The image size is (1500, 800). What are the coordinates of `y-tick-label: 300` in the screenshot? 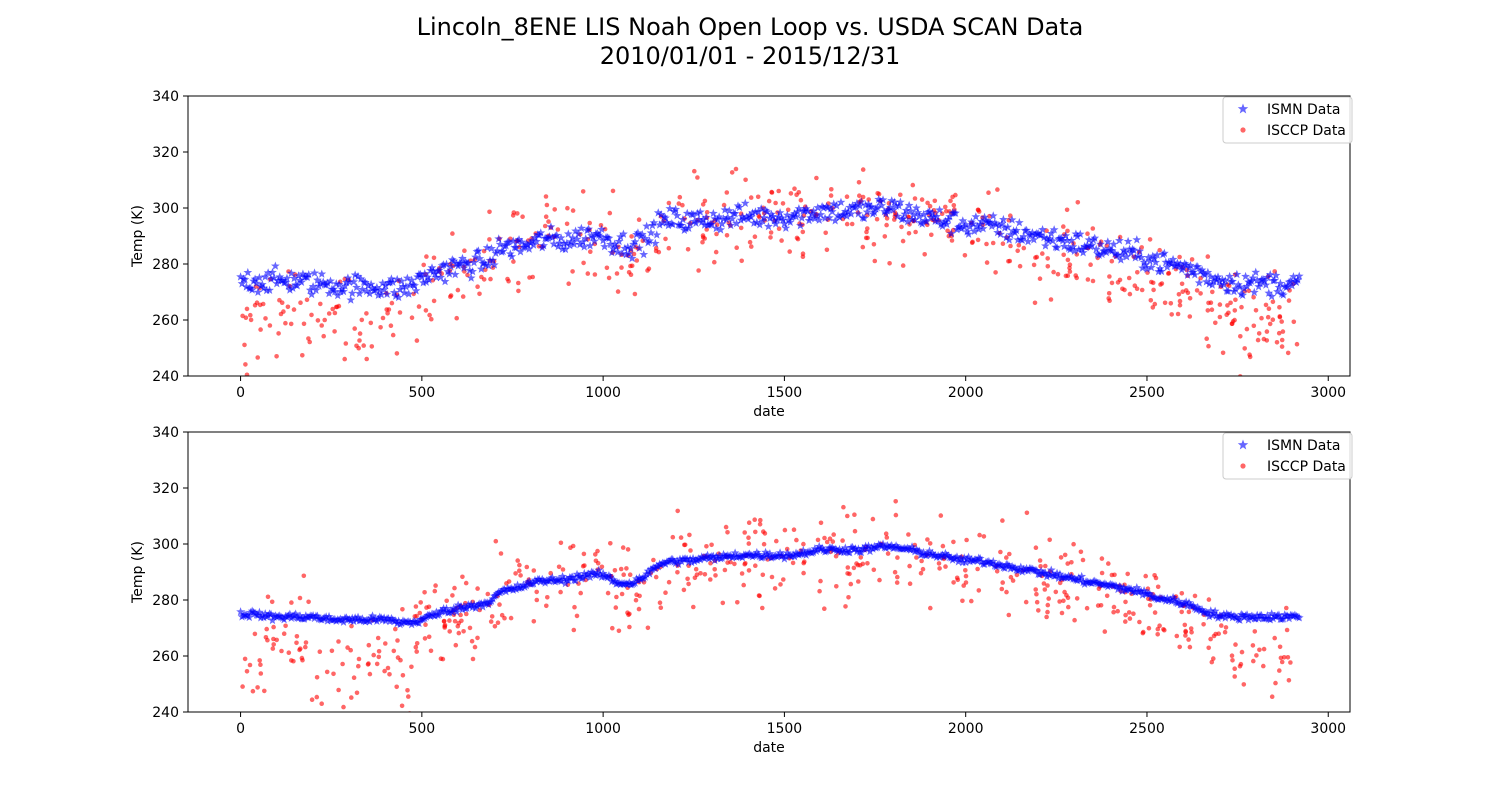 It's located at (165, 545).